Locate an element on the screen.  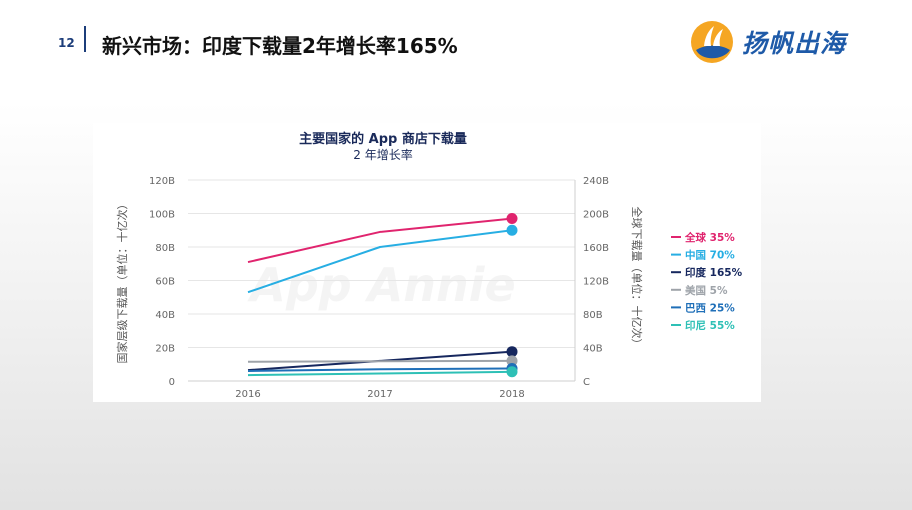
series-line-美国 is located at coordinates (380, 361).